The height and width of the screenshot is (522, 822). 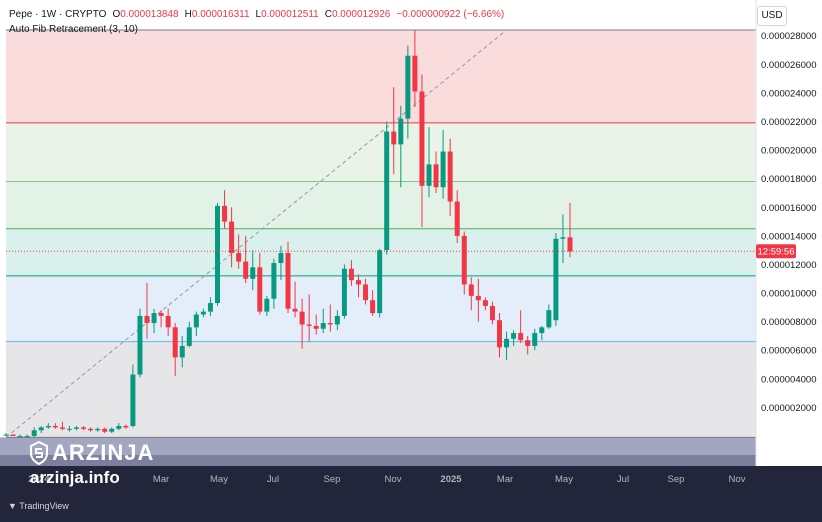 I want to click on close-value: 0.000012926, so click(x=361, y=14).